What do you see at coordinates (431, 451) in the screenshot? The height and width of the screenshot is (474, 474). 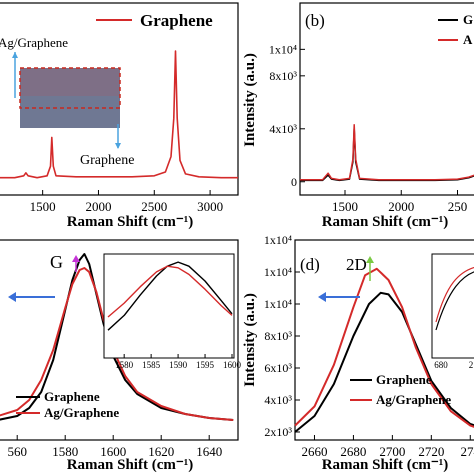 I see `panel-d-x-tick-label-3: 2720` at bounding box center [431, 451].